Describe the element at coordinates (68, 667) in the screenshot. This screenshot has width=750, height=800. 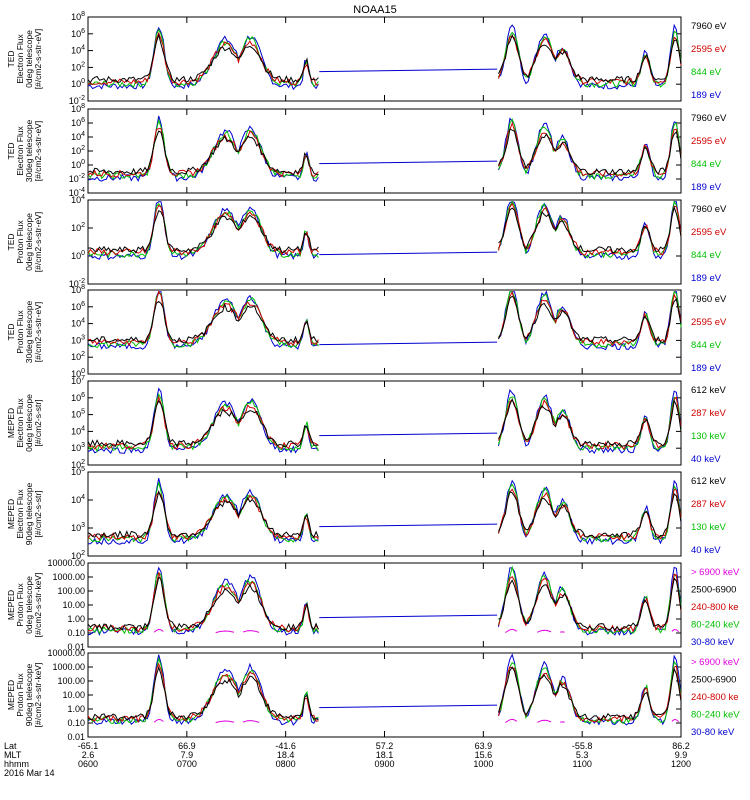
I see `y-tick-label: 1000.00` at that location.